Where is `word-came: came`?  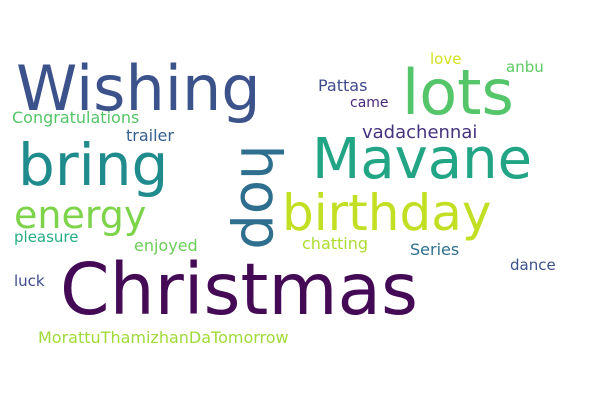
word-came: came is located at coordinates (369, 103).